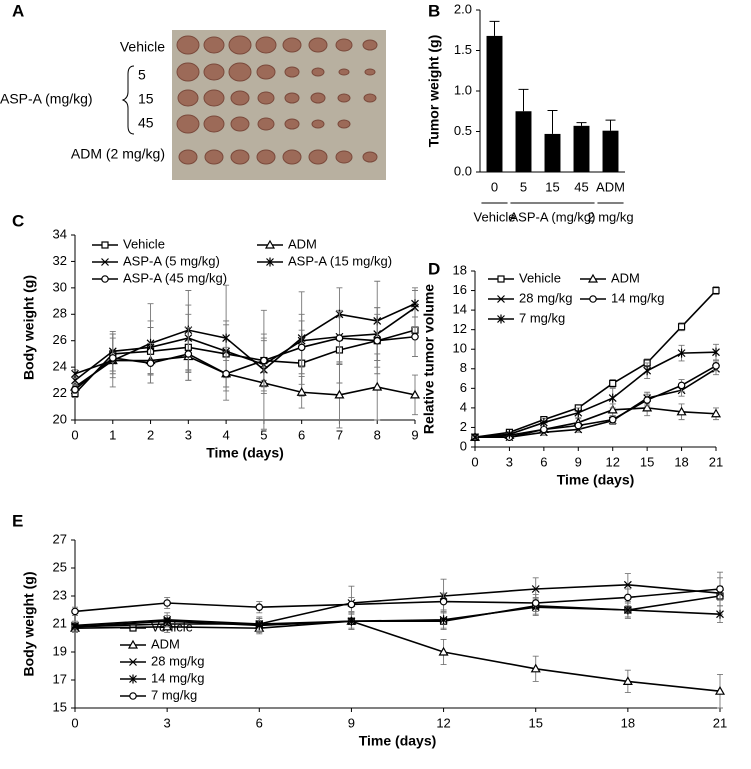  Describe the element at coordinates (720, 722) in the screenshot. I see `x-tick-label: 21` at that location.